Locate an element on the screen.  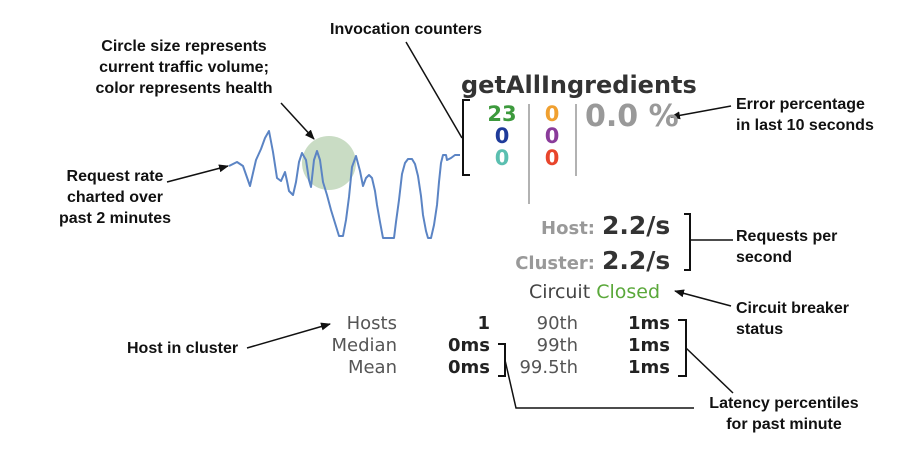
counter-bad-request: 0 is located at coordinates (502, 158).